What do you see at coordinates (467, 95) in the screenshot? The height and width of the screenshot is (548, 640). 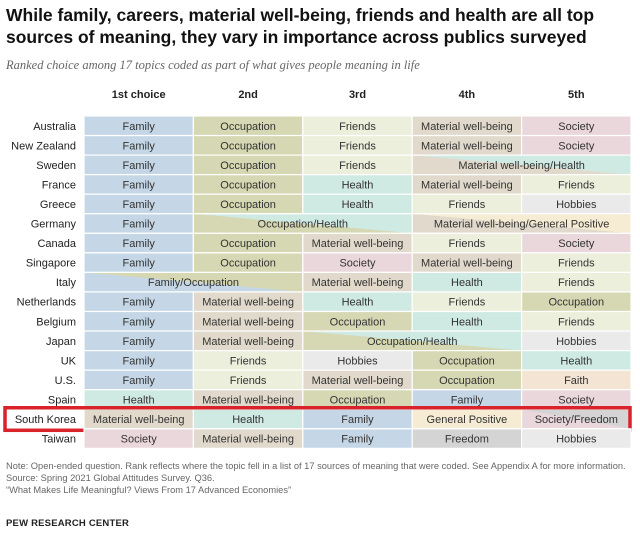 I see `column-header: 4th` at bounding box center [467, 95].